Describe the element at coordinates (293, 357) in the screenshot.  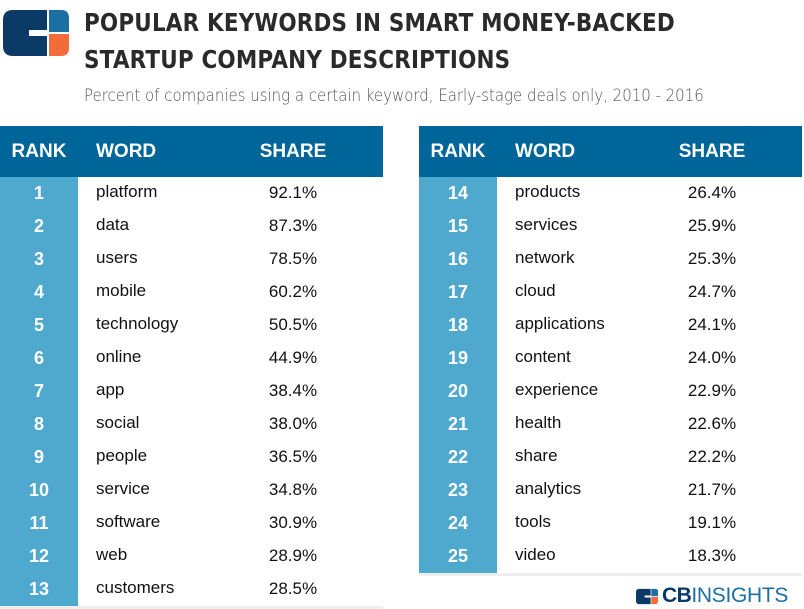
I see `share-cell: 44.9%` at that location.